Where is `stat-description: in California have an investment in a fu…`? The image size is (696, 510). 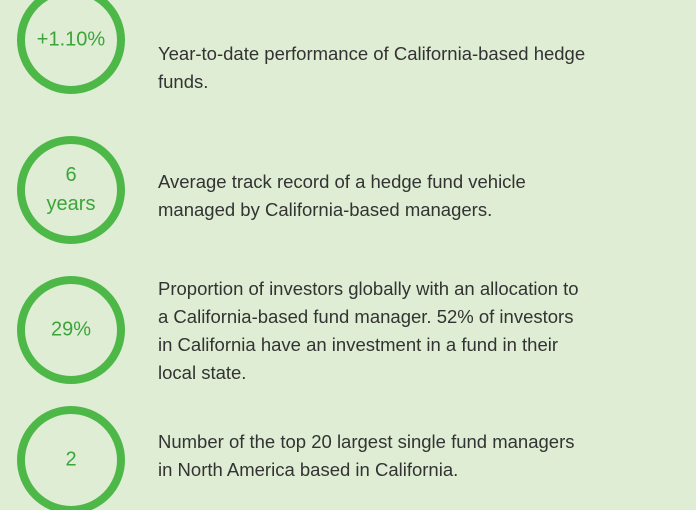 stat-description: in California have an investment in a fu… is located at coordinates (358, 344).